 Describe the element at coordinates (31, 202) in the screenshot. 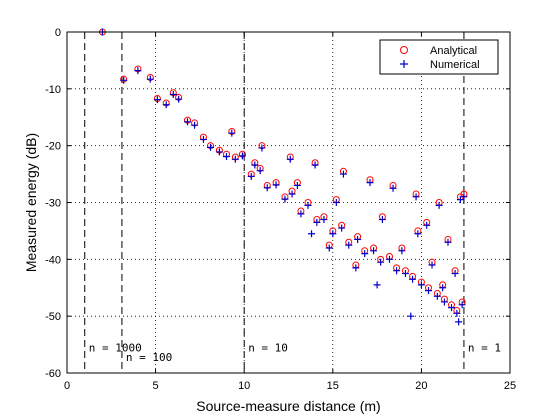

I see `y-axis-title: Measured energy (dB)` at that location.